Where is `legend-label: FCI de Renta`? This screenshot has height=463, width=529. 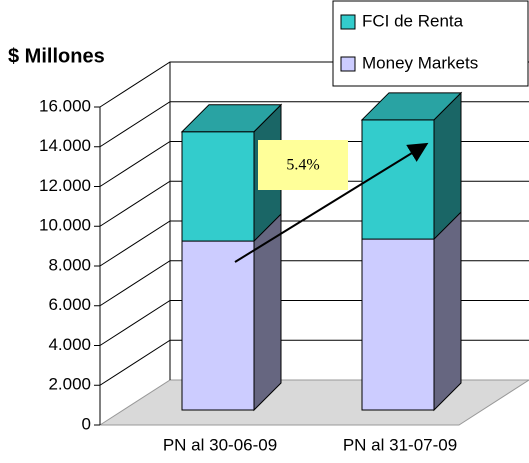 legend-label: FCI de Renta is located at coordinates (413, 20).